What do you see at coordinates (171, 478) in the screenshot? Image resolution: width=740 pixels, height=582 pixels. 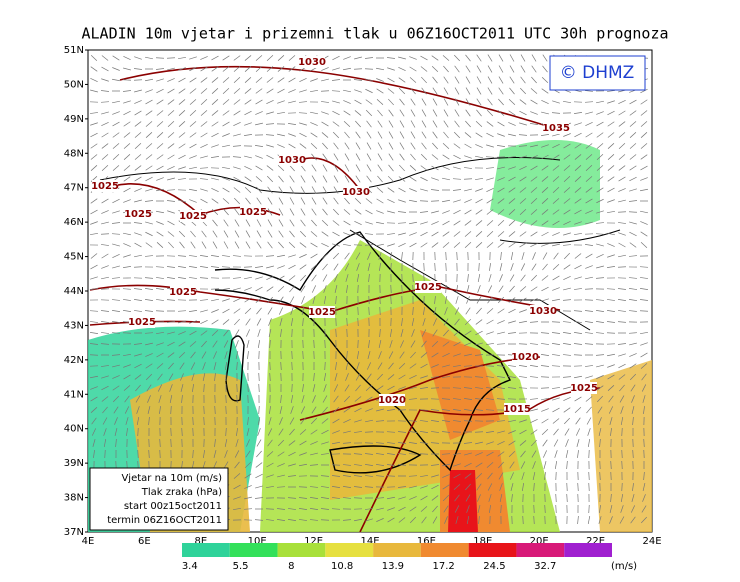 I see `info-line: Vjetar na 10m (m/s)` at bounding box center [171, 478].